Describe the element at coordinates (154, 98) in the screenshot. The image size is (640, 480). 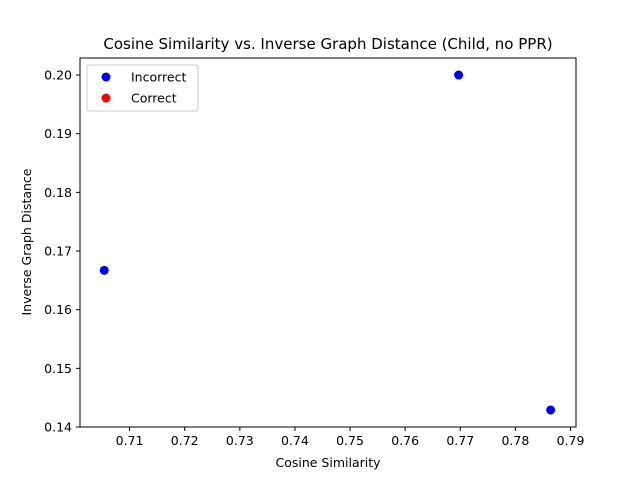
I see `legend-label-correct: Correct` at that location.